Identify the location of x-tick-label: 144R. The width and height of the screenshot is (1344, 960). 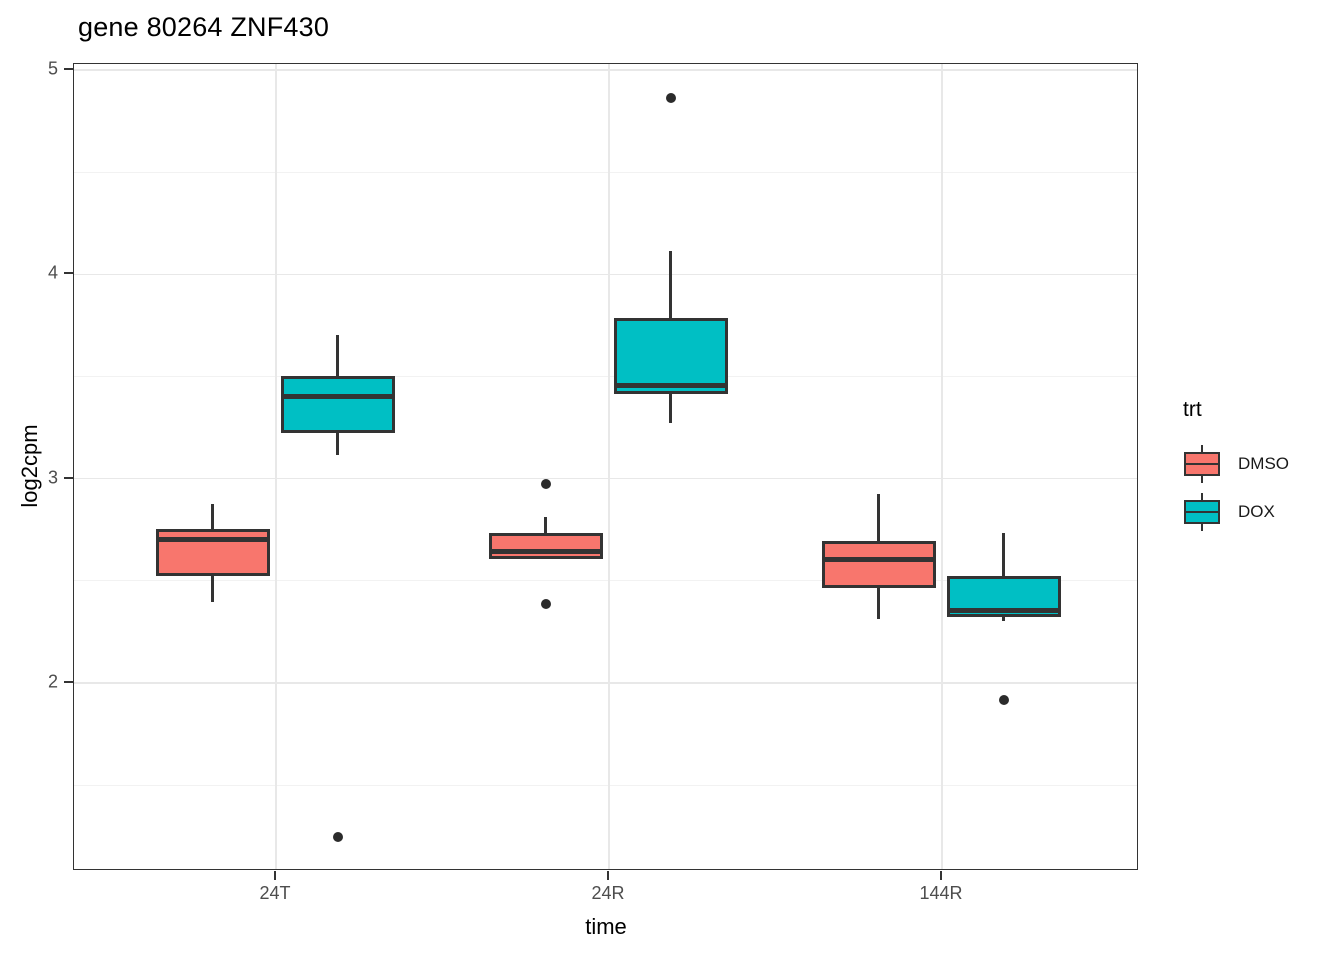
(941, 893).